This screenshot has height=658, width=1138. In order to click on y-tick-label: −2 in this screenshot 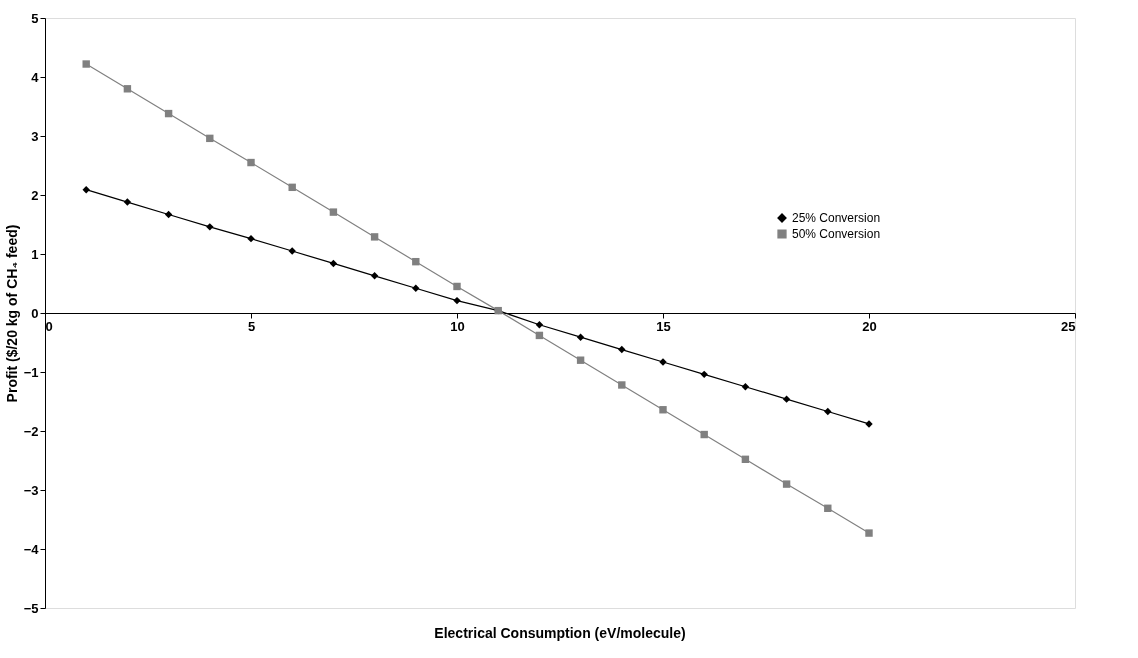, I will do `click(31, 431)`.